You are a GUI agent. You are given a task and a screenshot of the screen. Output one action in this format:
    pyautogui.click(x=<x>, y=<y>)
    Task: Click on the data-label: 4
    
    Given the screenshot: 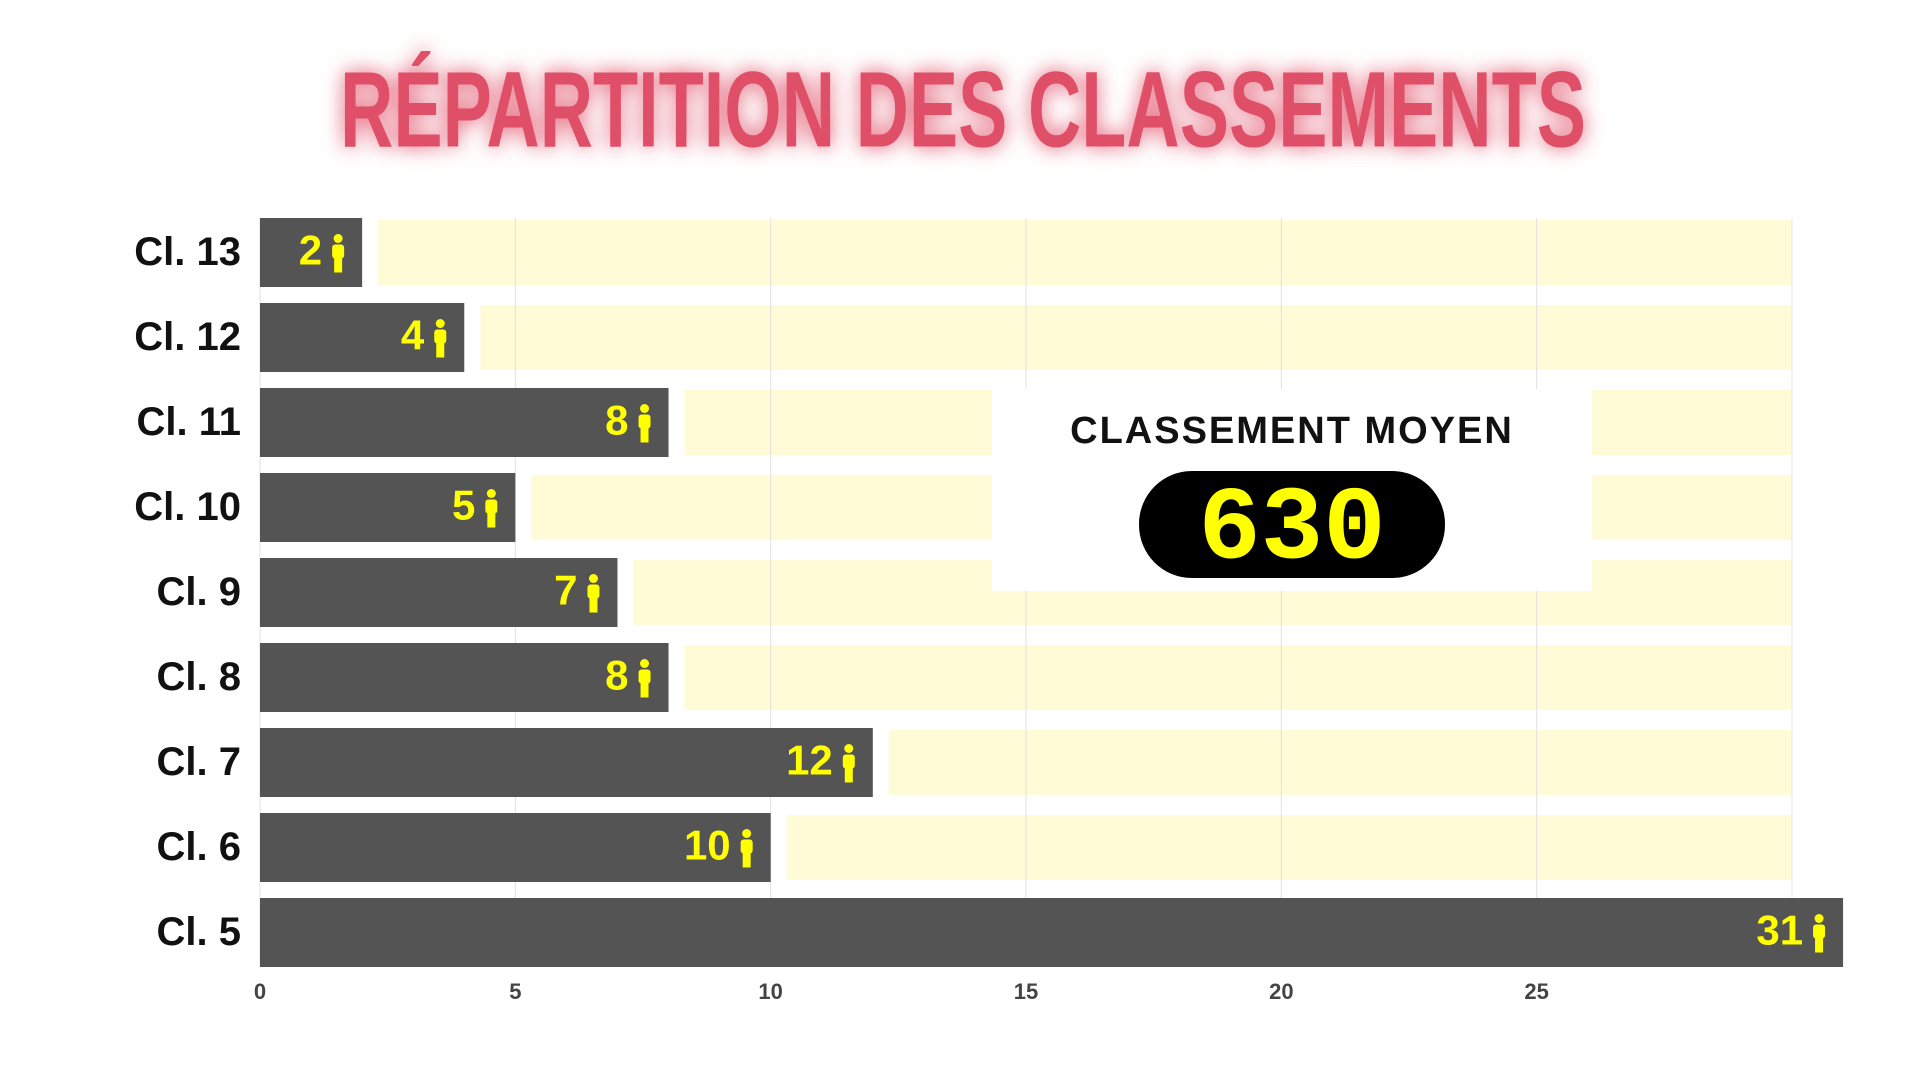 What is the action you would take?
    pyautogui.click(x=413, y=335)
    